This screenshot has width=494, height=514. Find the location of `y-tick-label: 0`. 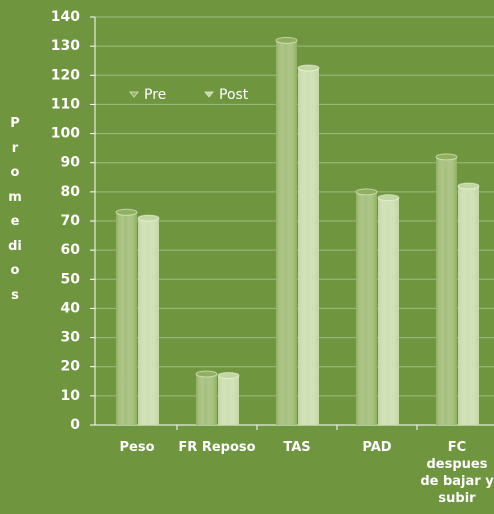

y-tick-label: 0 is located at coordinates (75, 425).